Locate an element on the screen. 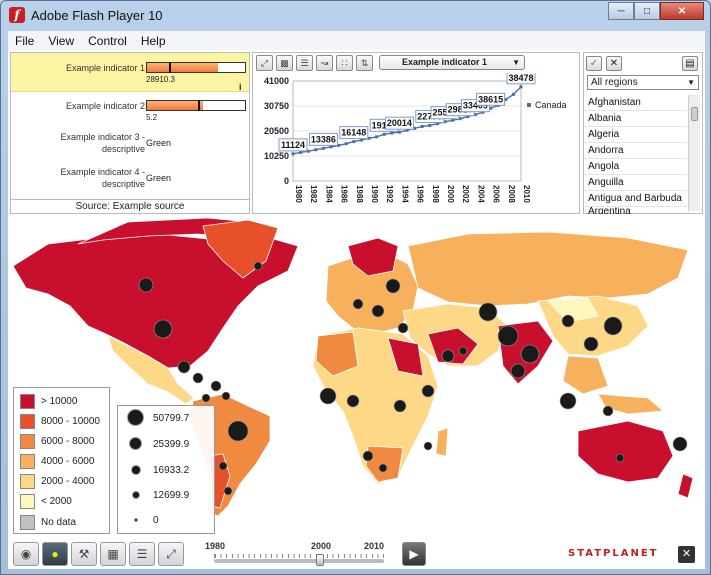 This screenshot has width=711, height=575. clear-icon: ✕ is located at coordinates (614, 63).